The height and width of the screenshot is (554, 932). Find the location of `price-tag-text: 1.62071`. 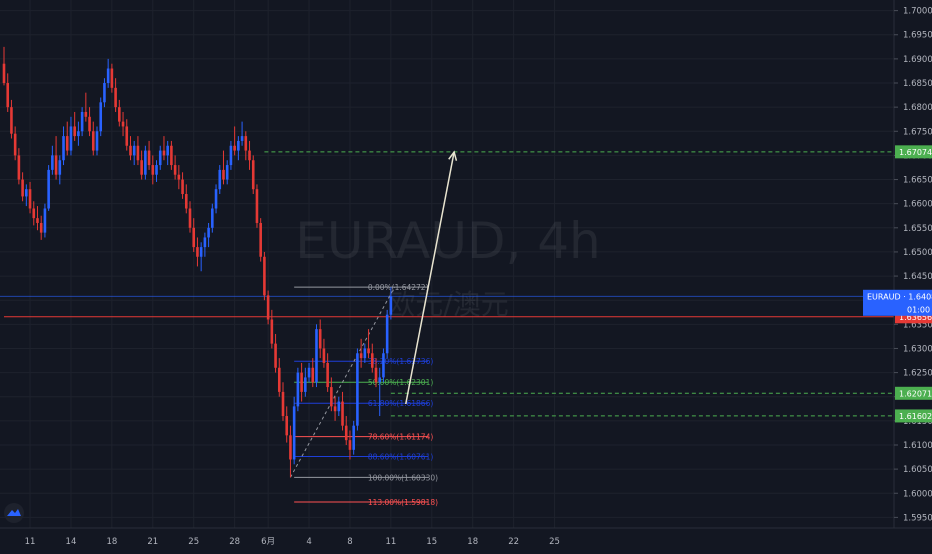

price-tag-text: 1.62071 is located at coordinates (915, 393).